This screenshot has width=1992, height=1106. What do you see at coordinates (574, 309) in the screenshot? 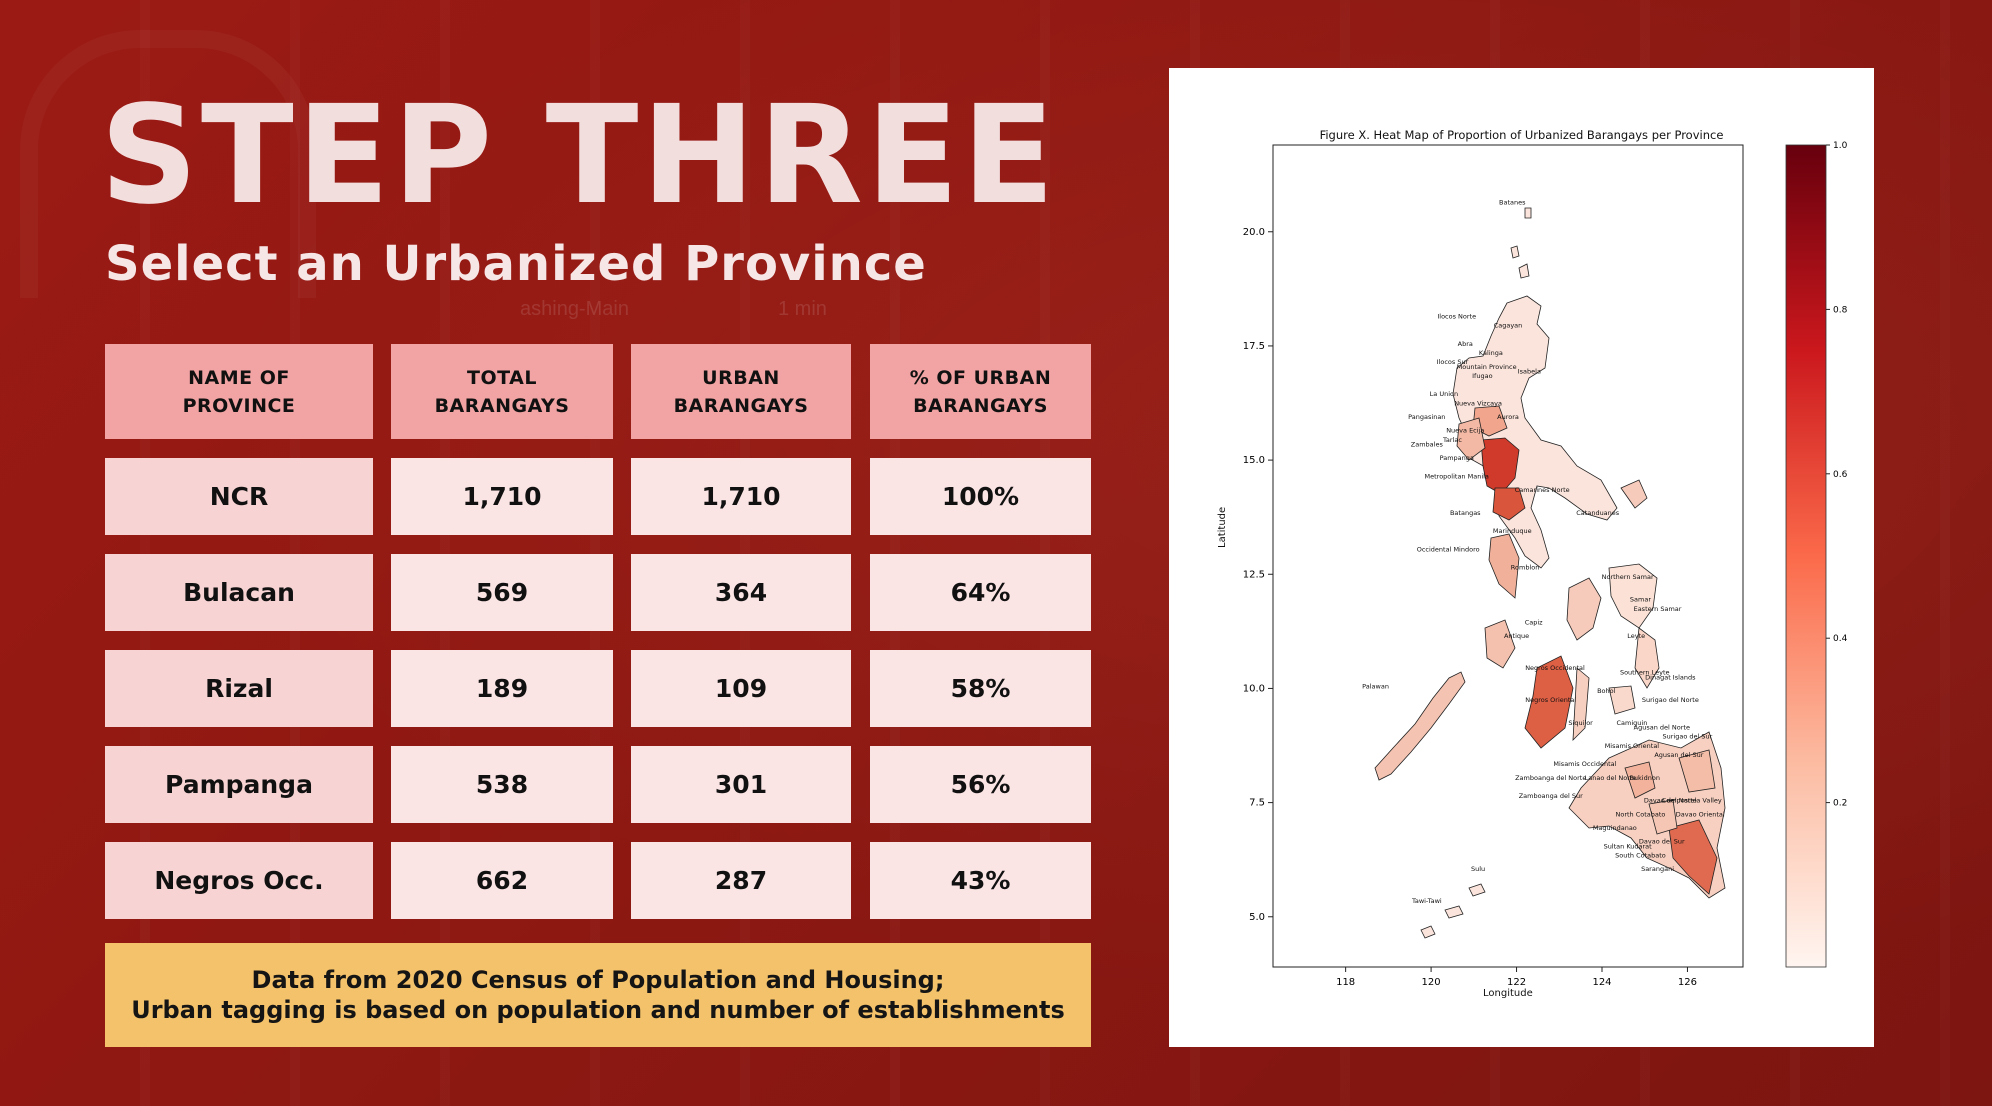
I see `background-ghost-text: ashing-Main` at bounding box center [574, 309].